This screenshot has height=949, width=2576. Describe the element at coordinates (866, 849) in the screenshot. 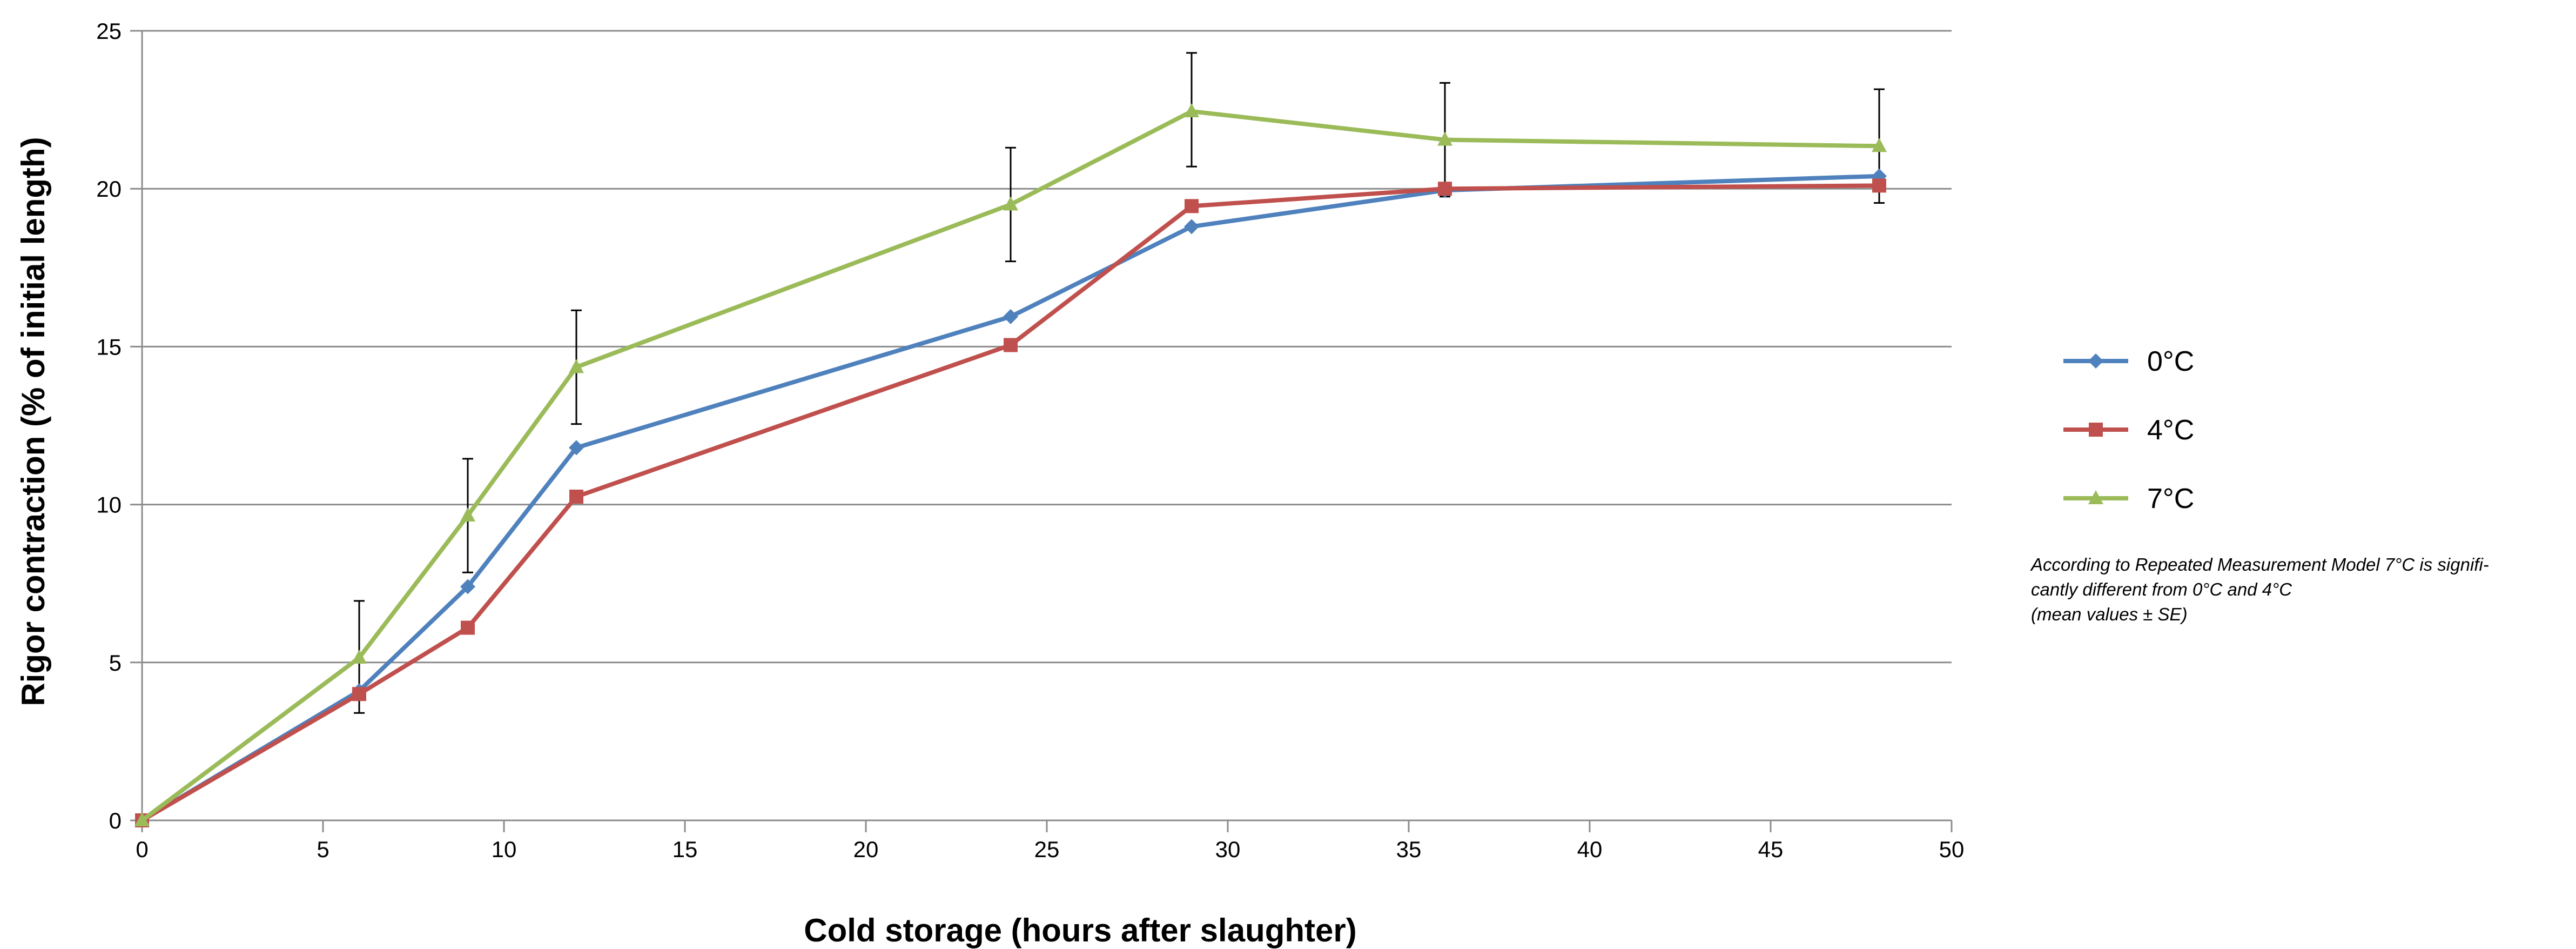

I see `x-tick-label: 20` at that location.